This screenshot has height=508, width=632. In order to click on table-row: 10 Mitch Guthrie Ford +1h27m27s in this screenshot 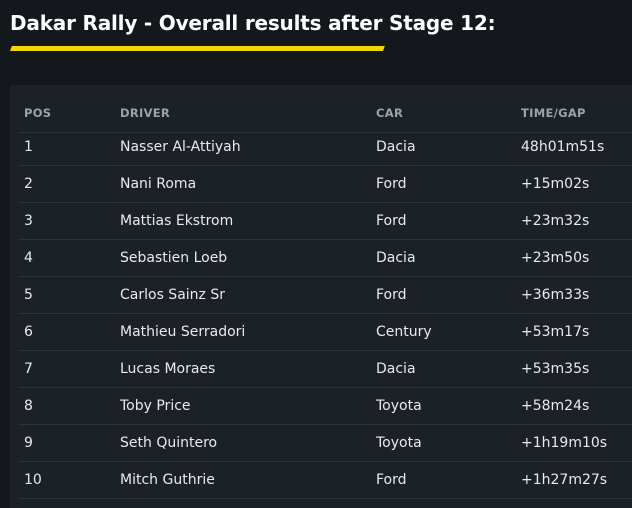, I will do `click(325, 480)`.